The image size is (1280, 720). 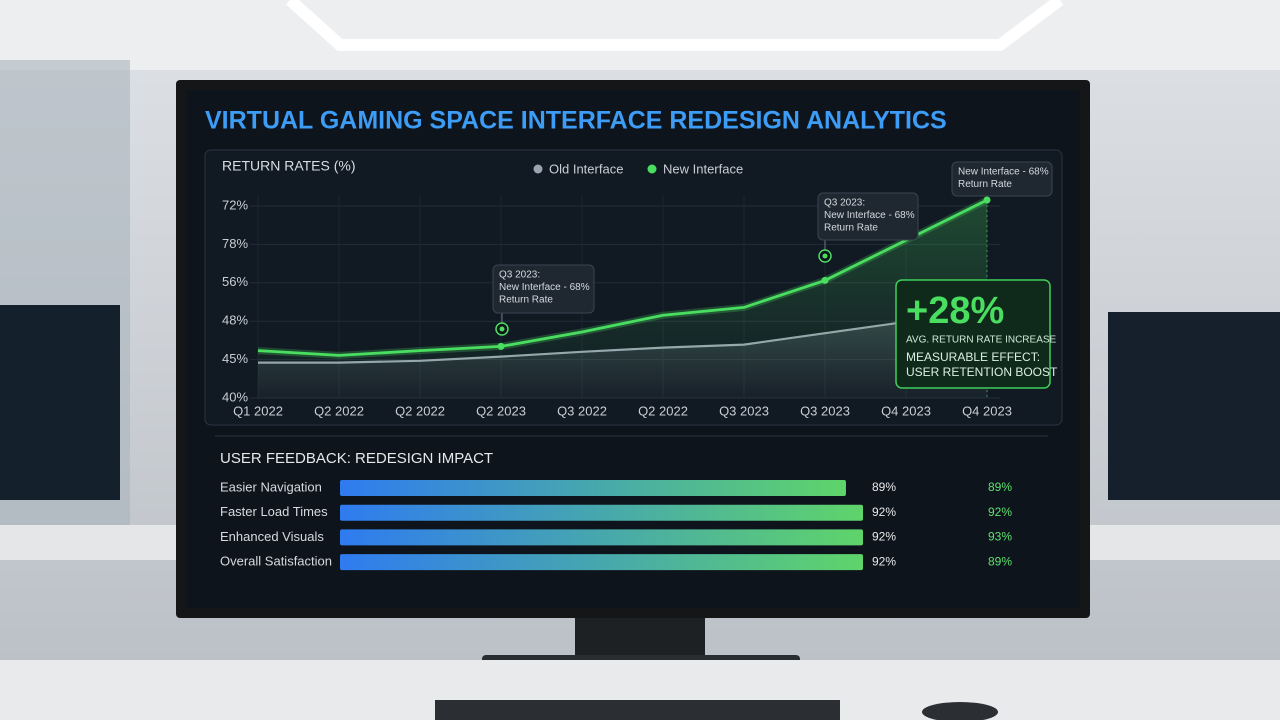 I want to click on y-tick-label: 40%, so click(x=235, y=396).